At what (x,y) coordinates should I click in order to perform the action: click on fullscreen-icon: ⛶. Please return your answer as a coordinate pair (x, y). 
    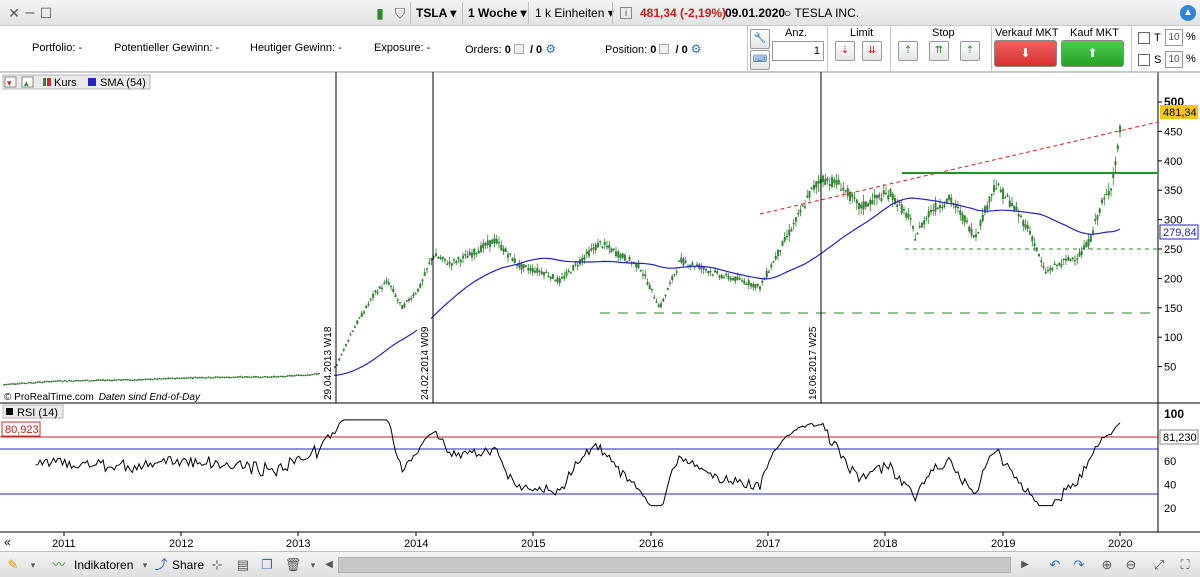
    Looking at the image, I should click on (1185, 564).